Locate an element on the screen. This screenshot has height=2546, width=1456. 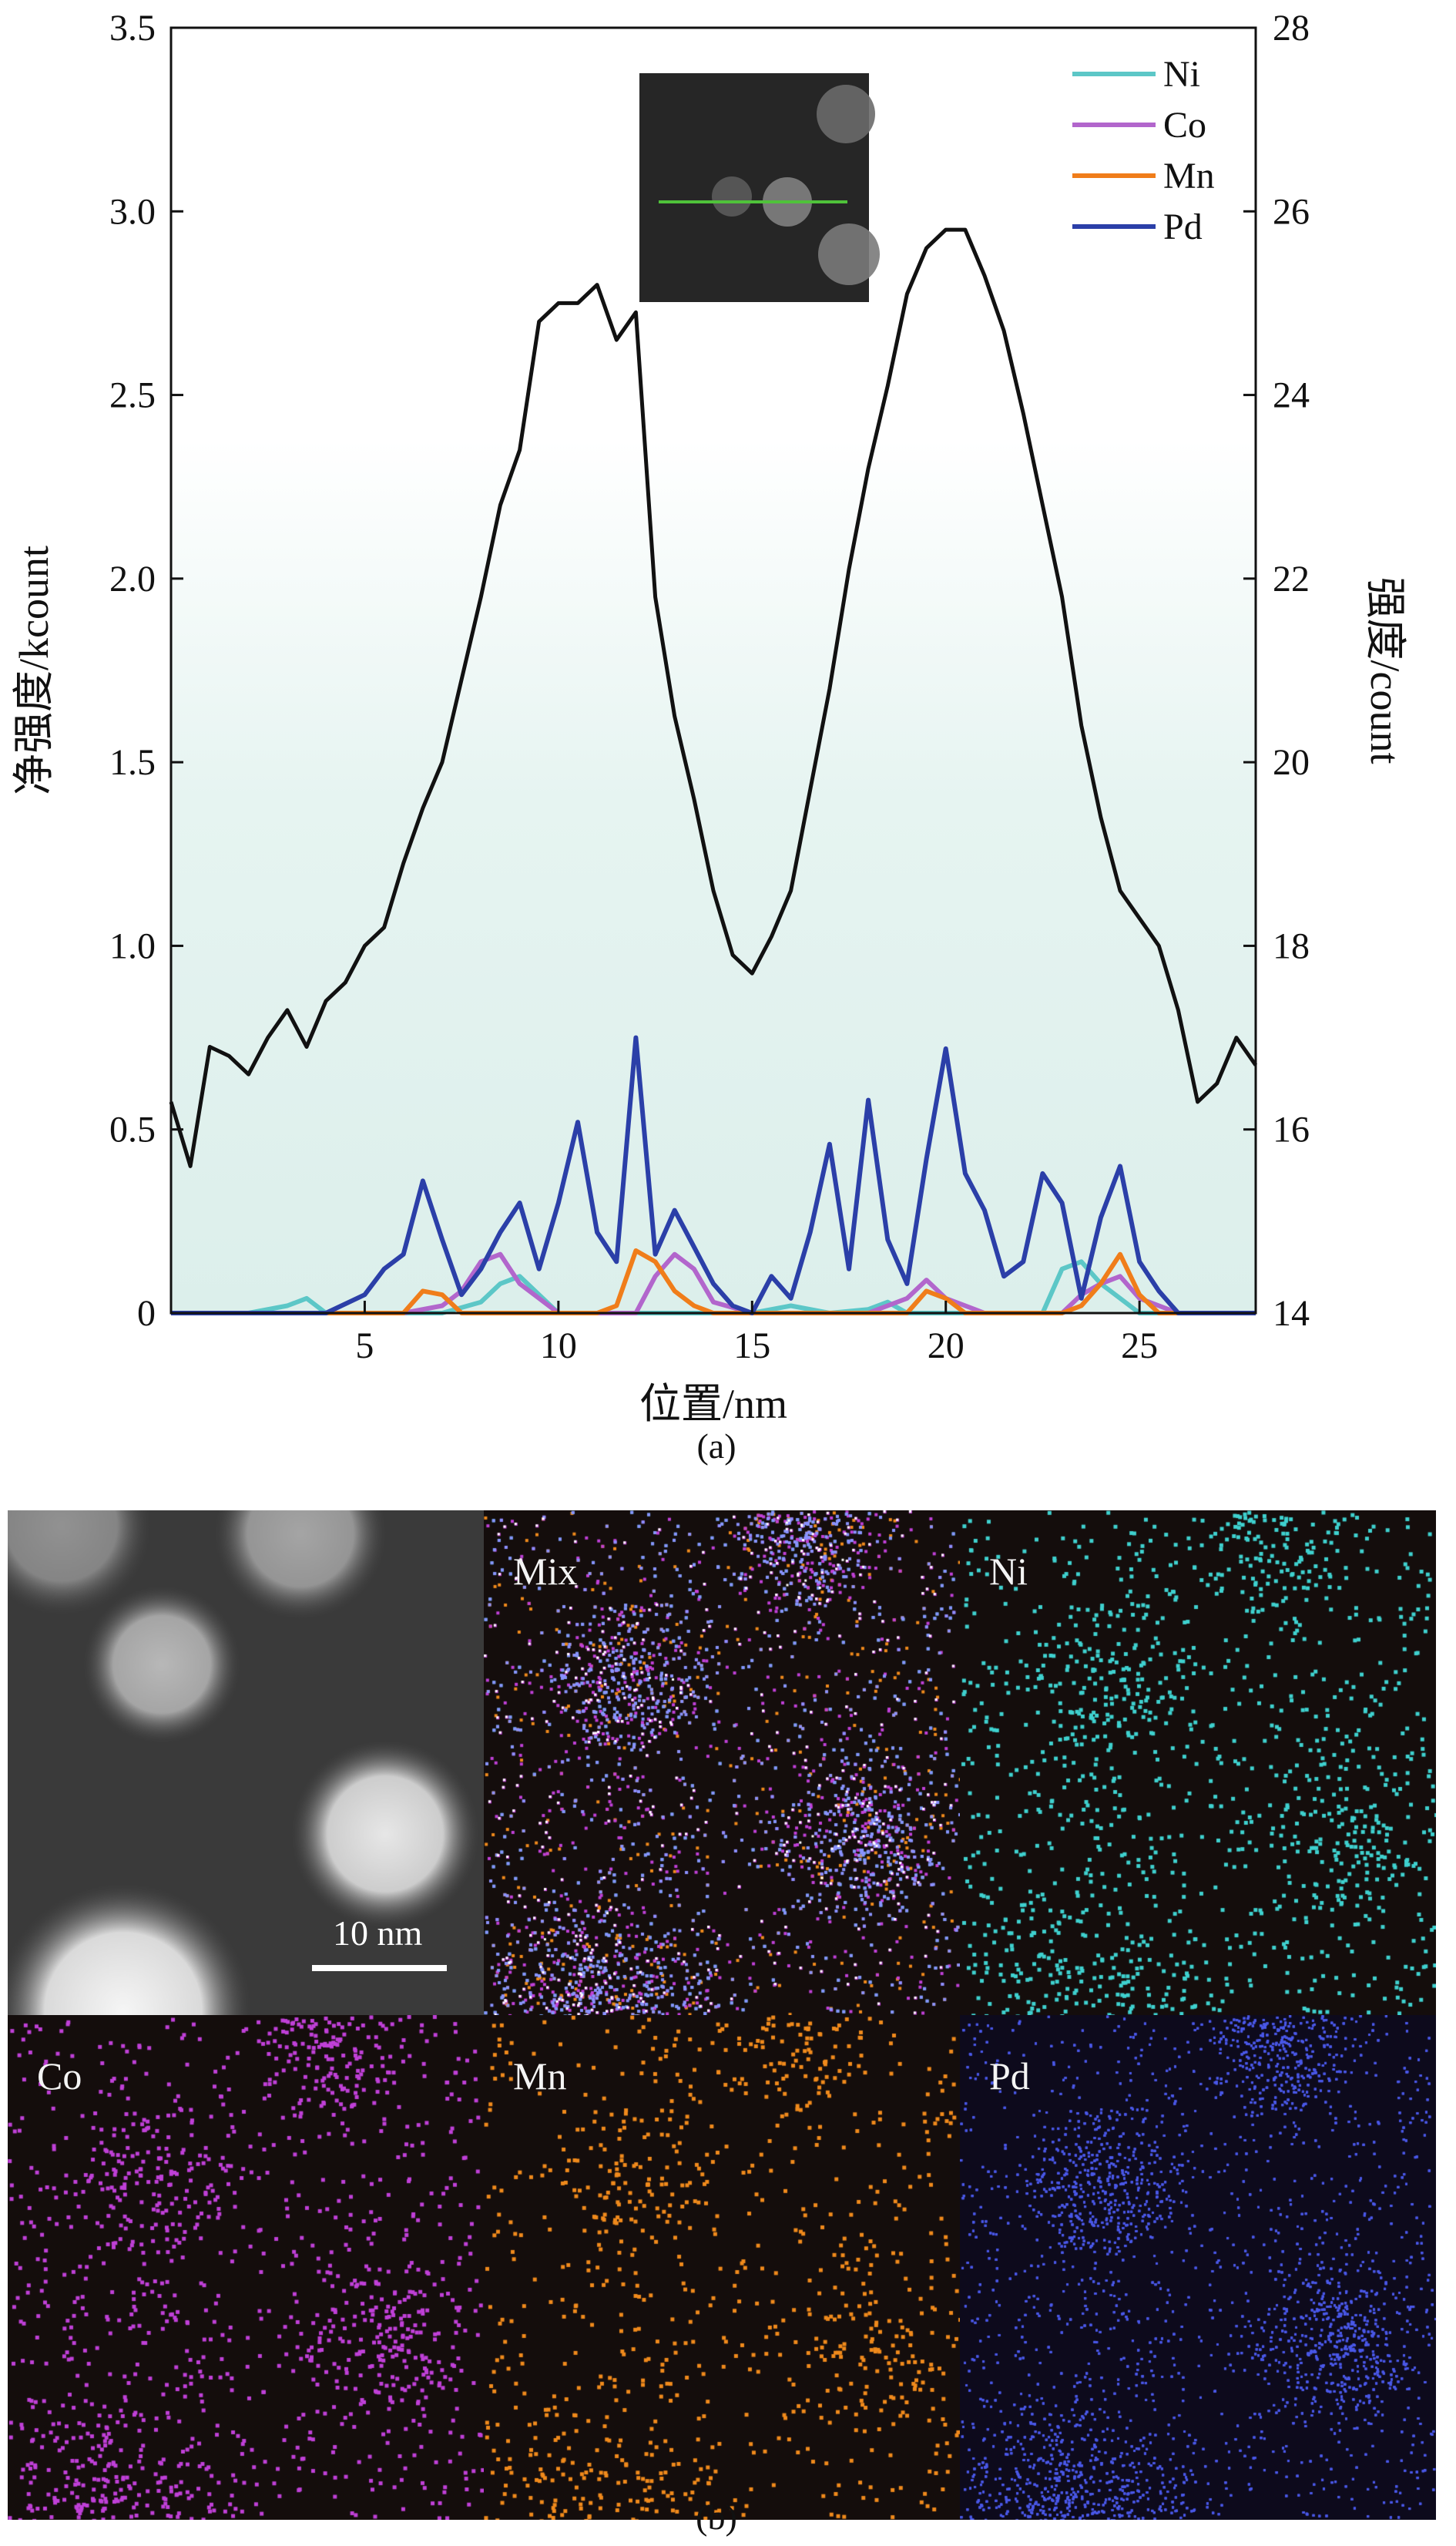
inset-haadf-image is located at coordinates (759, 187).